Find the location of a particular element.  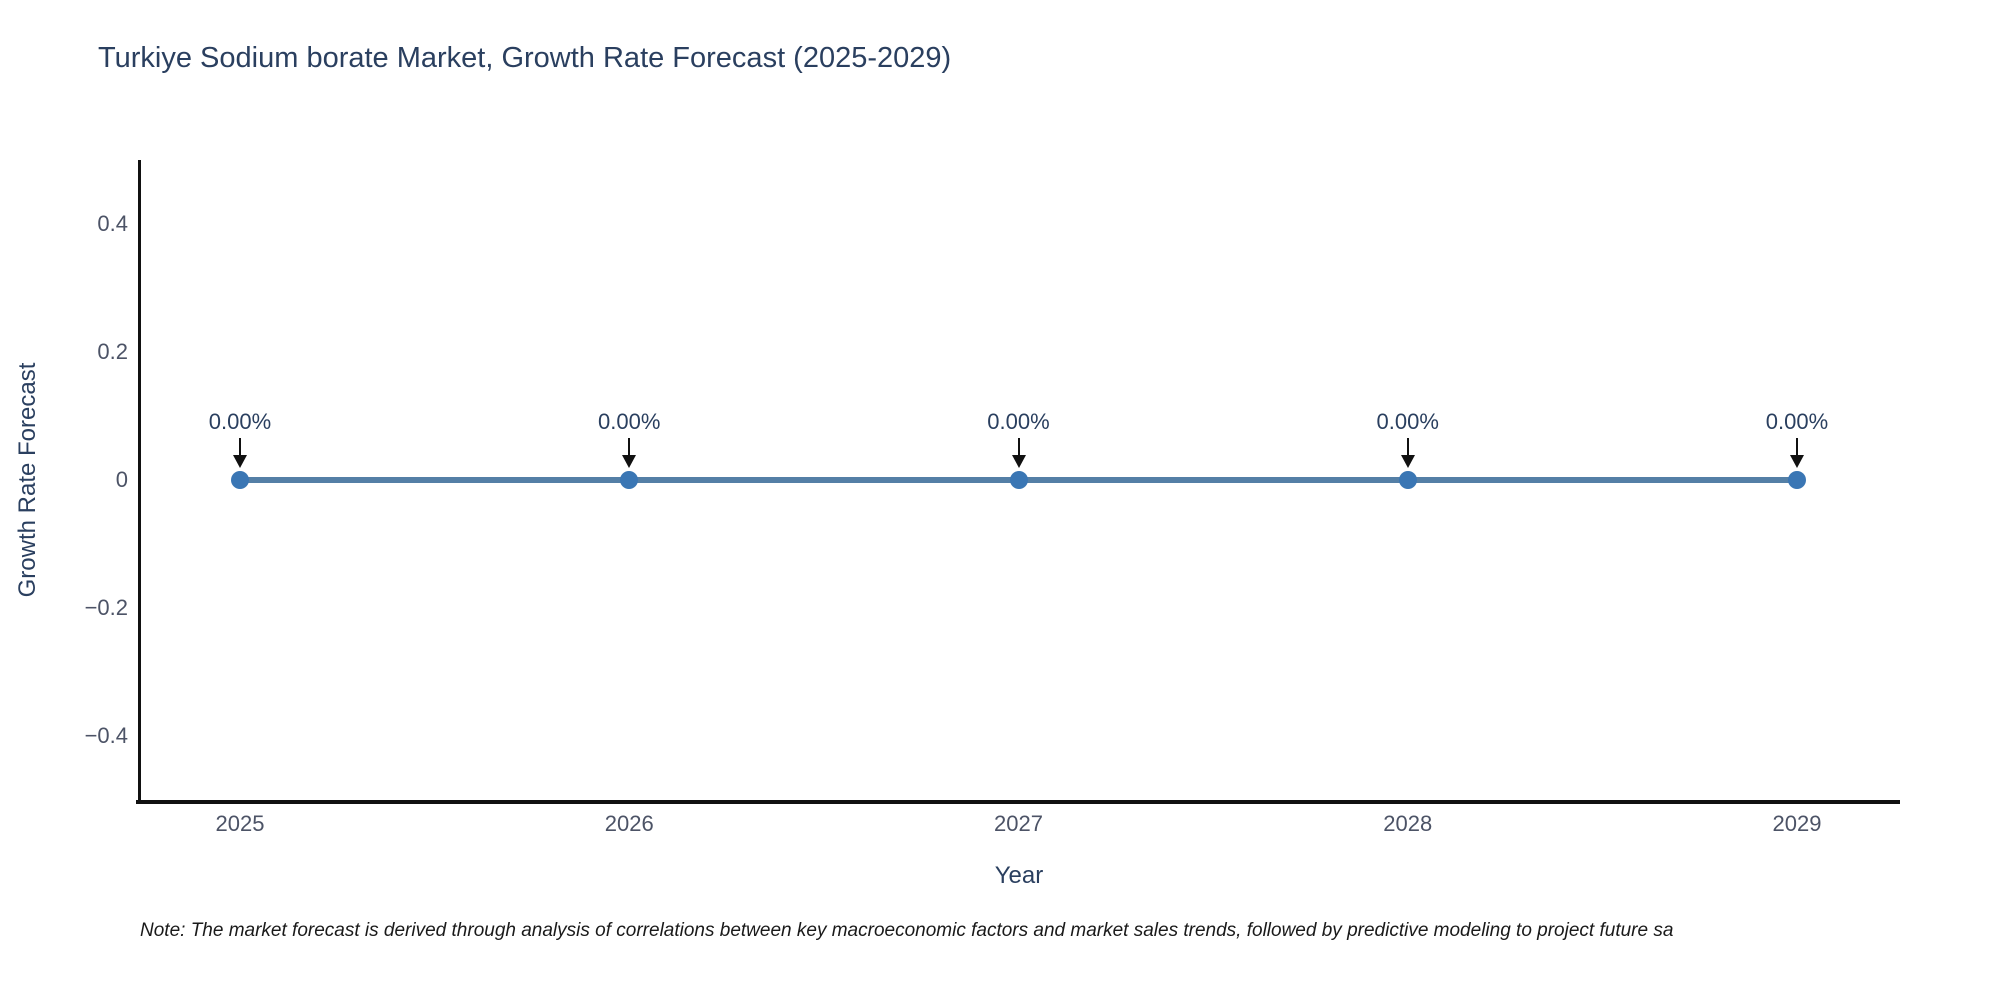

y-tick-label: 0.2 is located at coordinates (112, 351).